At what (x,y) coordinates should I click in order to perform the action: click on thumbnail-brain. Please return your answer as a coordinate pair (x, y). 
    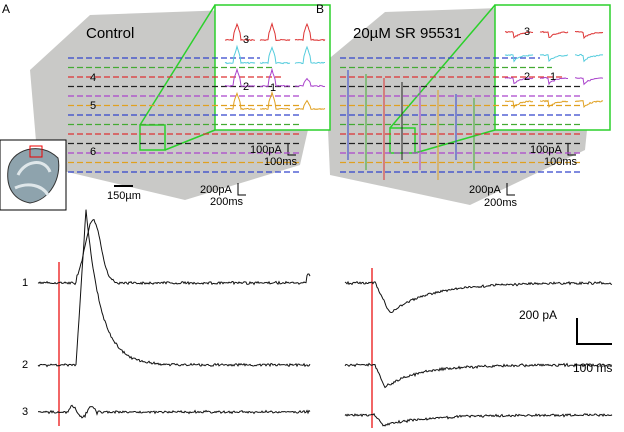
    Looking at the image, I should click on (33, 176).